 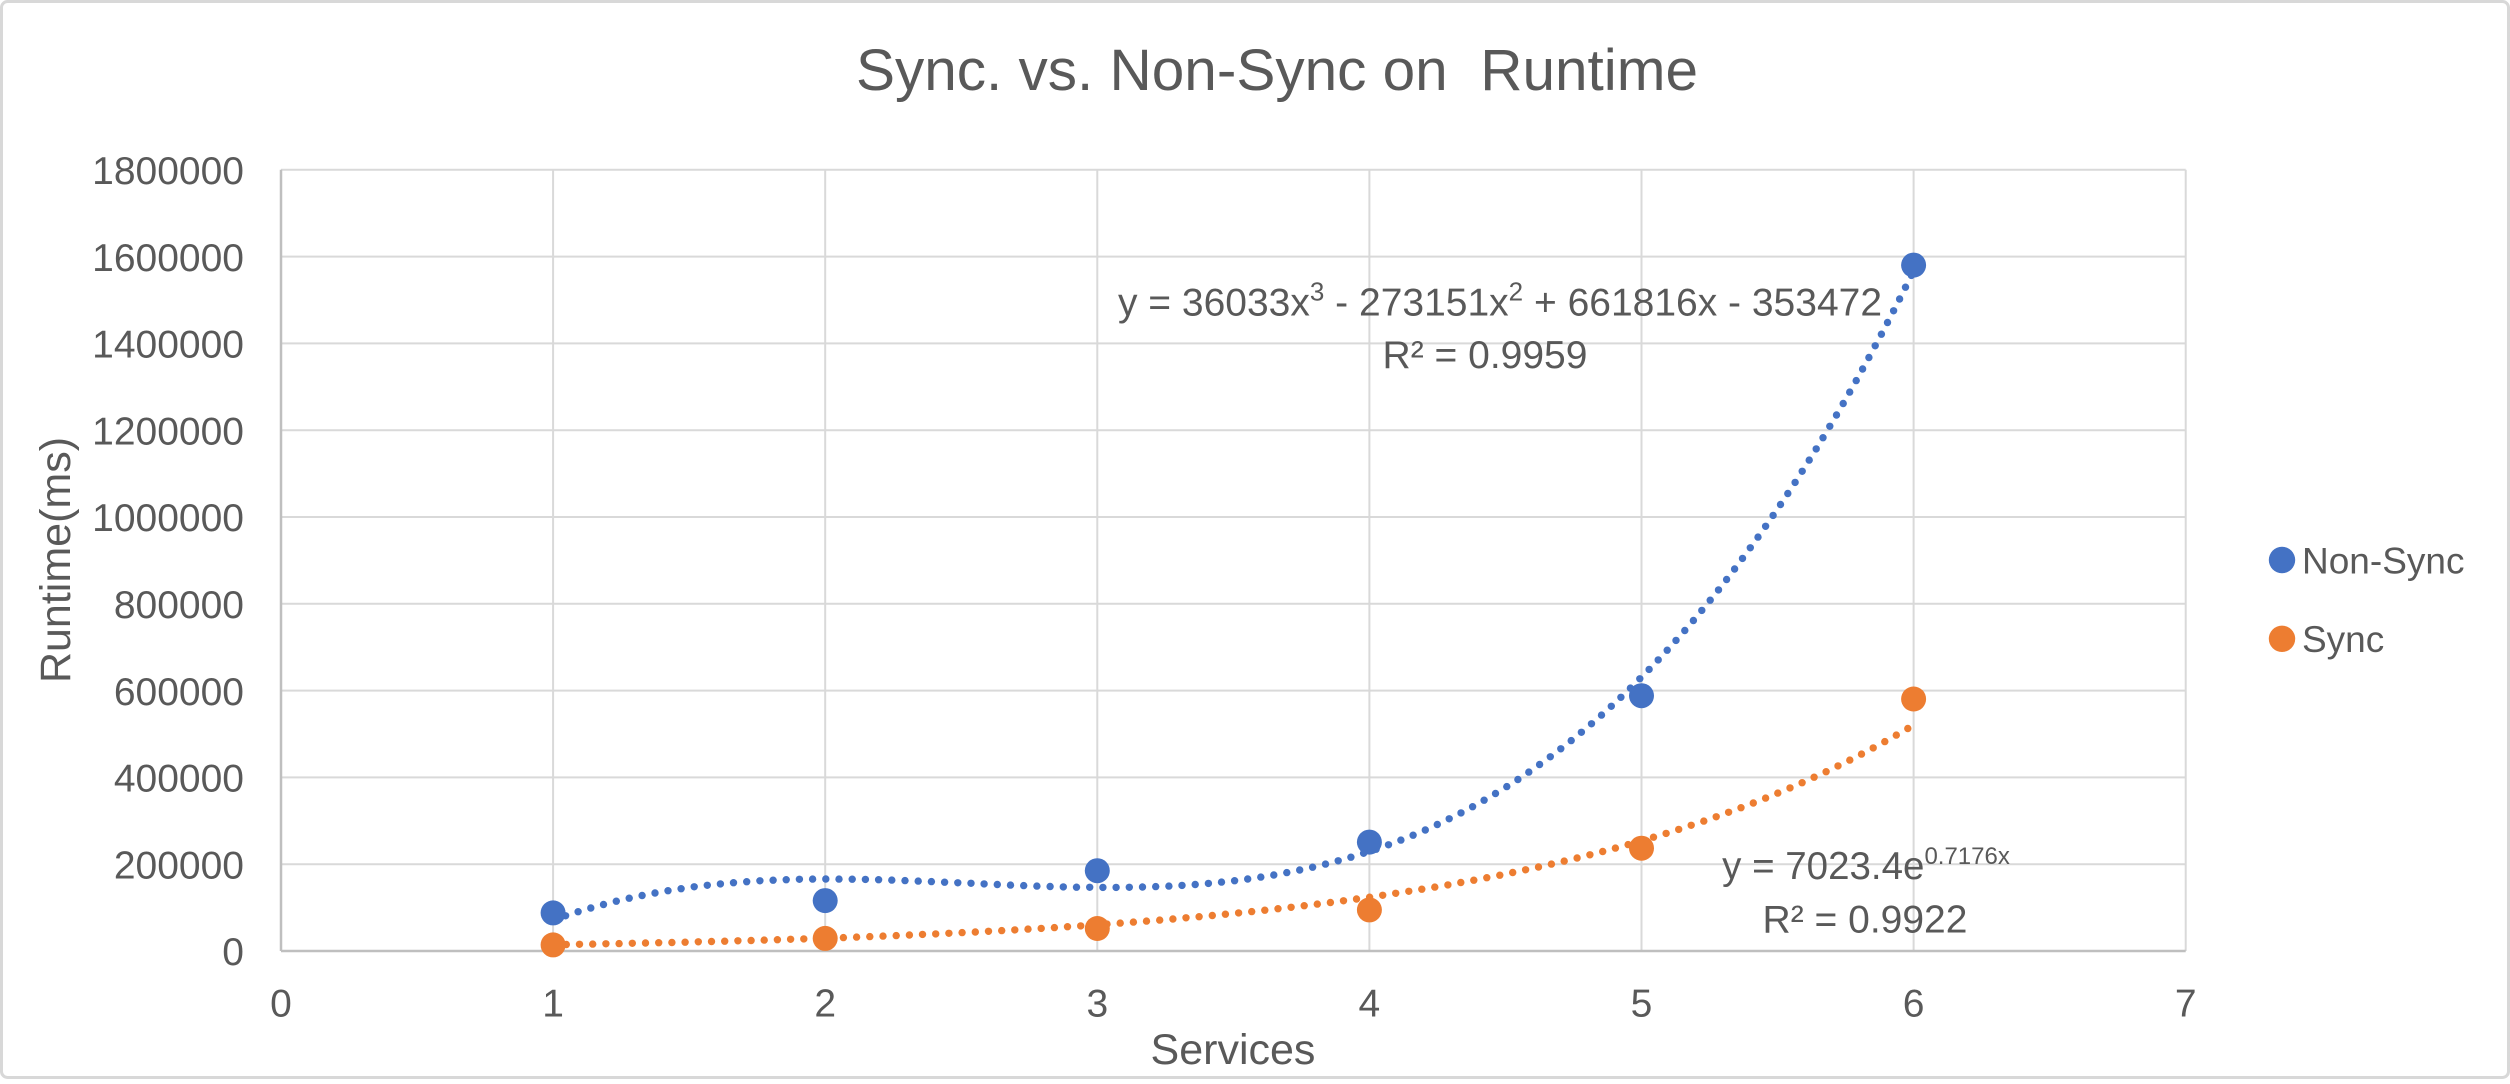 What do you see at coordinates (1370, 1004) in the screenshot?
I see `svg-text: 4` at bounding box center [1370, 1004].